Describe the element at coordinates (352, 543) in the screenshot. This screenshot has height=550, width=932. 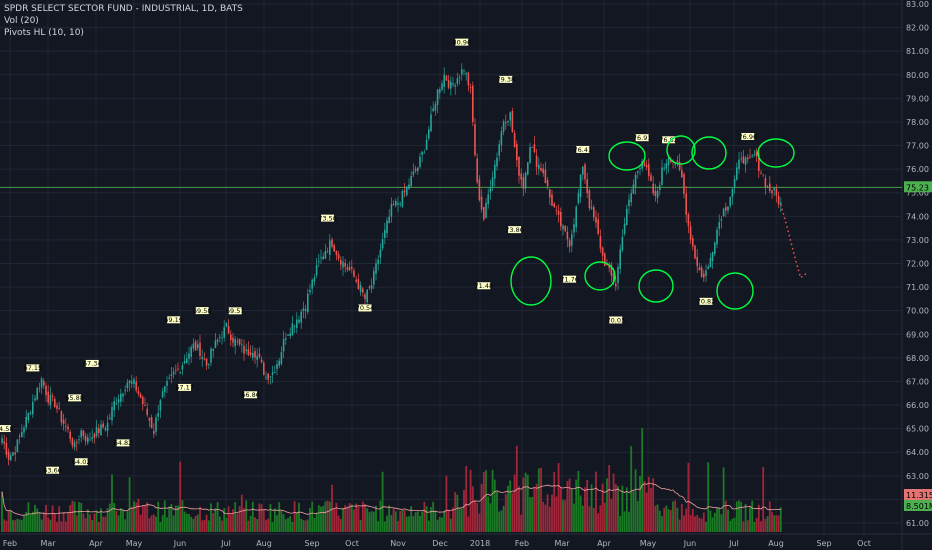
I see `x-tick-label: Oct` at that location.